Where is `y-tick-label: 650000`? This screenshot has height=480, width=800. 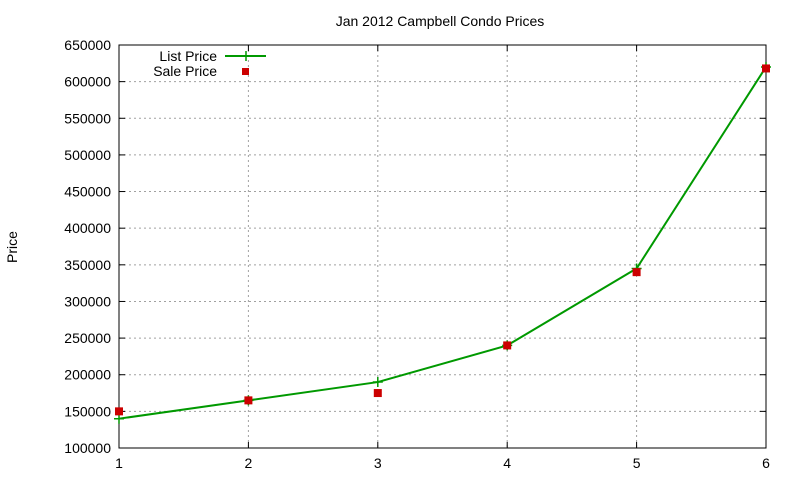 y-tick-label: 650000 is located at coordinates (87, 45).